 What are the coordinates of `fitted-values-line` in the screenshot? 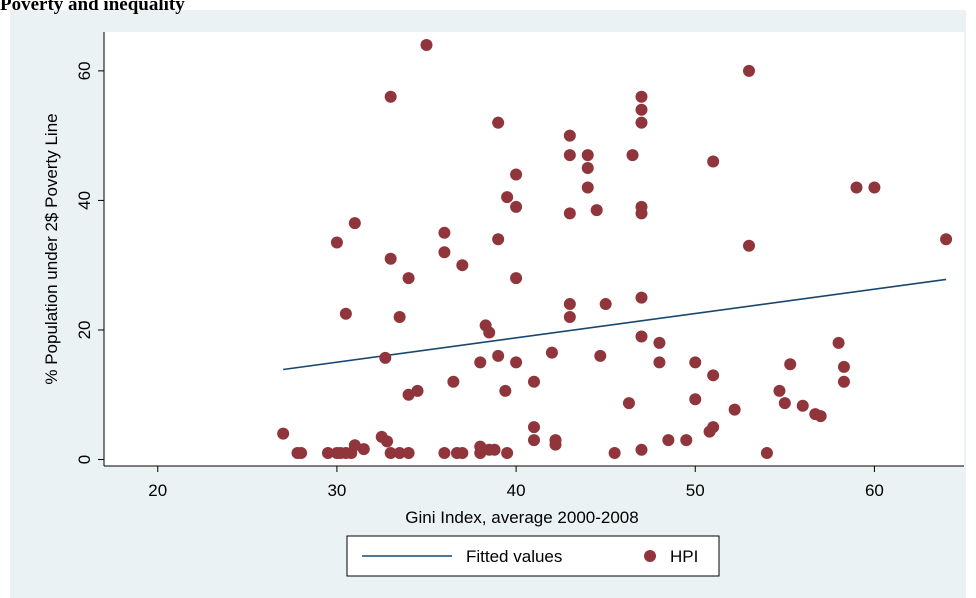 It's located at (615, 324).